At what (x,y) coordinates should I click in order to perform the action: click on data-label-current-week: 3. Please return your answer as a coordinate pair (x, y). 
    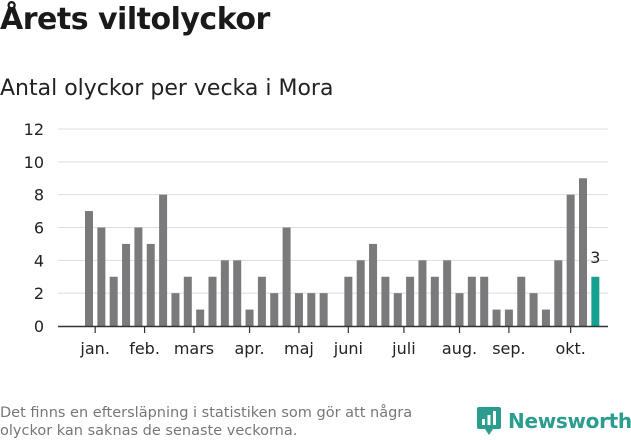
    Looking at the image, I should click on (595, 257).